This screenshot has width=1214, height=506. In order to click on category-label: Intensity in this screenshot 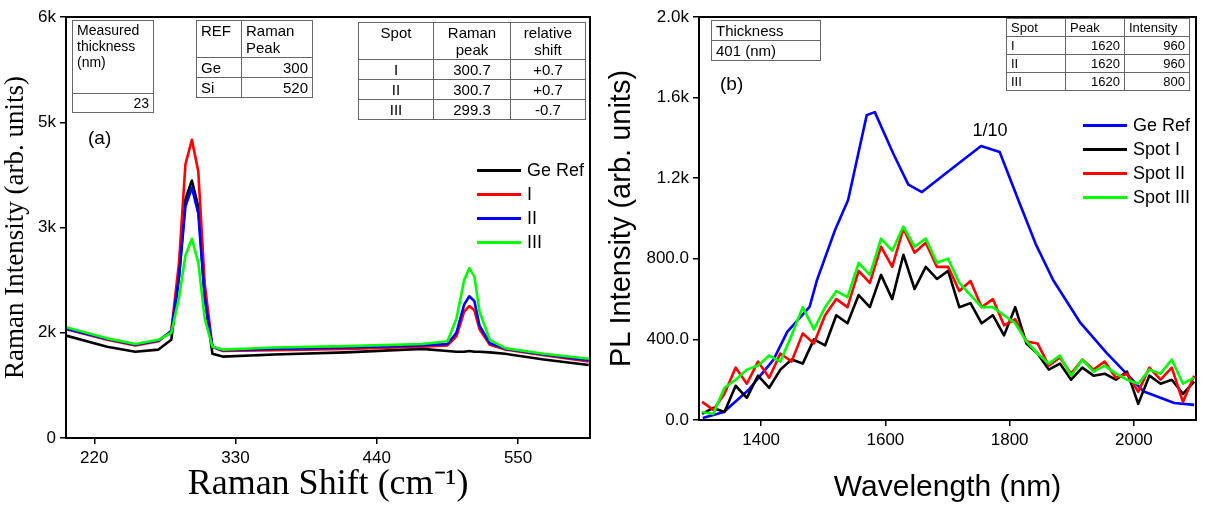, I will do `click(1157, 27)`.